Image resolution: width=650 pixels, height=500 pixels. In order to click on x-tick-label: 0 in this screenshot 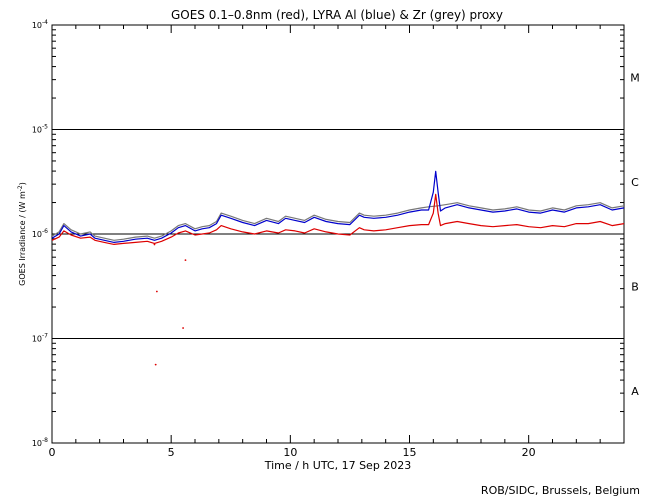, I will do `click(52, 452)`.